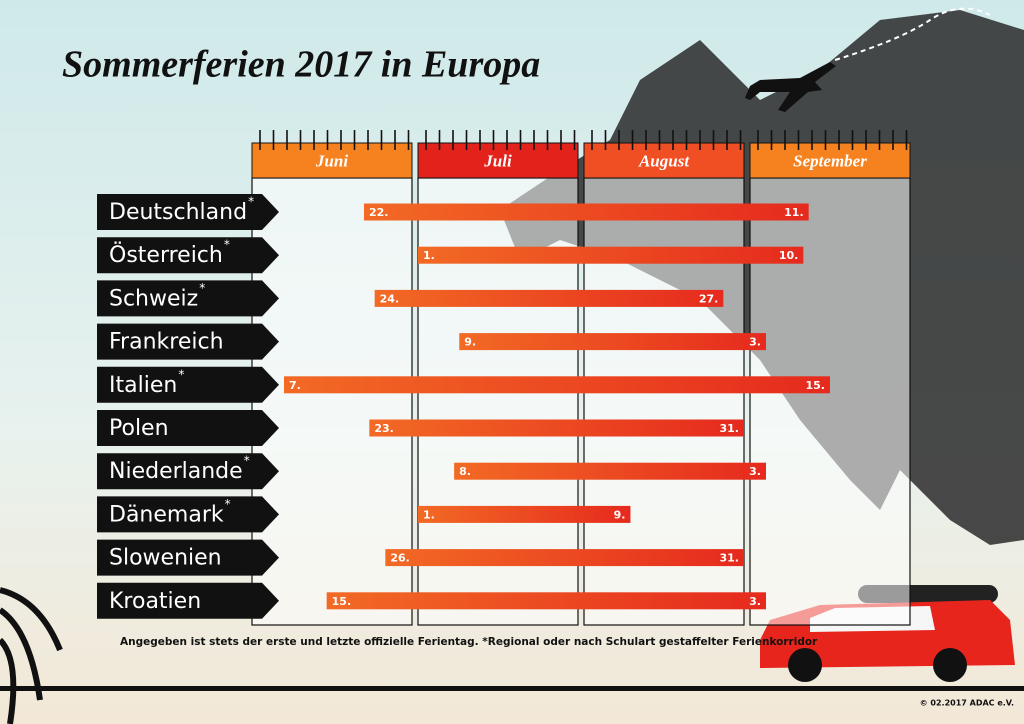 Image resolution: width=1024 pixels, height=724 pixels. I want to click on bottom-rule, so click(512, 688).